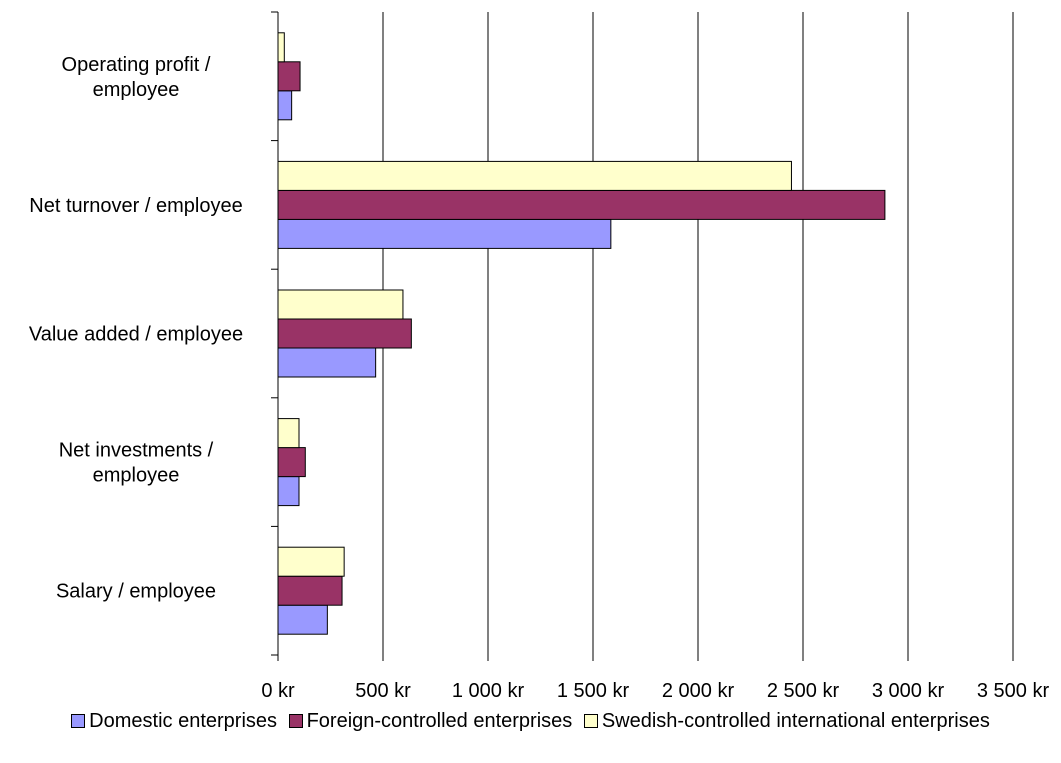 The image size is (1061, 763). I want to click on x-tick-label: 0 kr, so click(278, 690).